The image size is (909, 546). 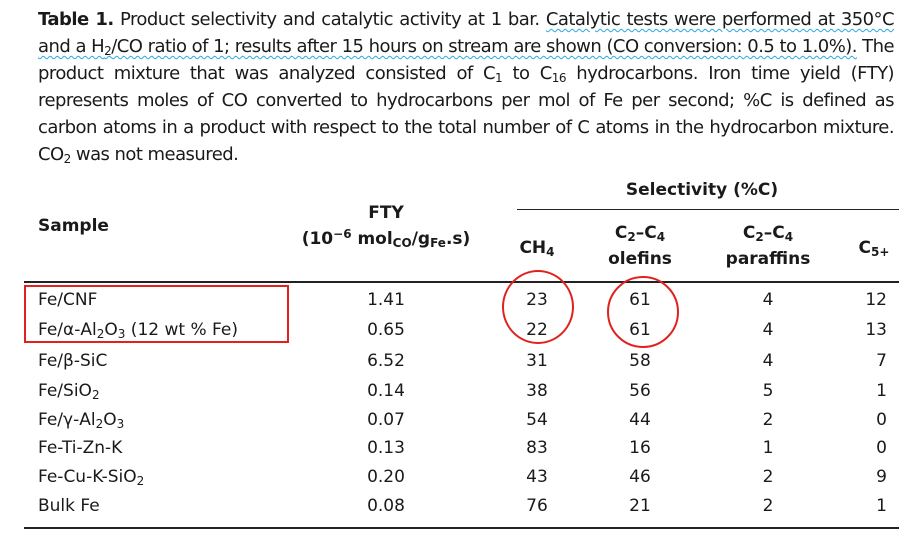 What do you see at coordinates (881, 361) in the screenshot?
I see `row-c5: 7` at bounding box center [881, 361].